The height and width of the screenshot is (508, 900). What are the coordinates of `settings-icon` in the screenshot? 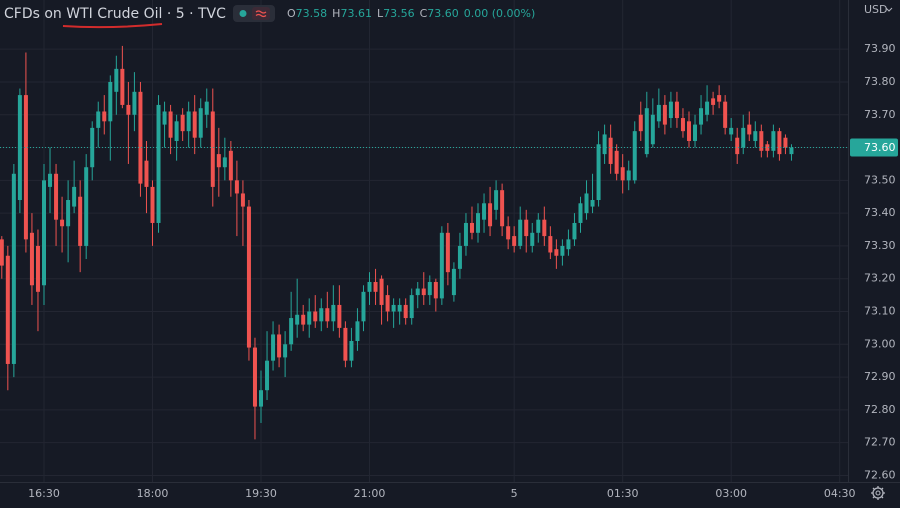 It's located at (878, 493).